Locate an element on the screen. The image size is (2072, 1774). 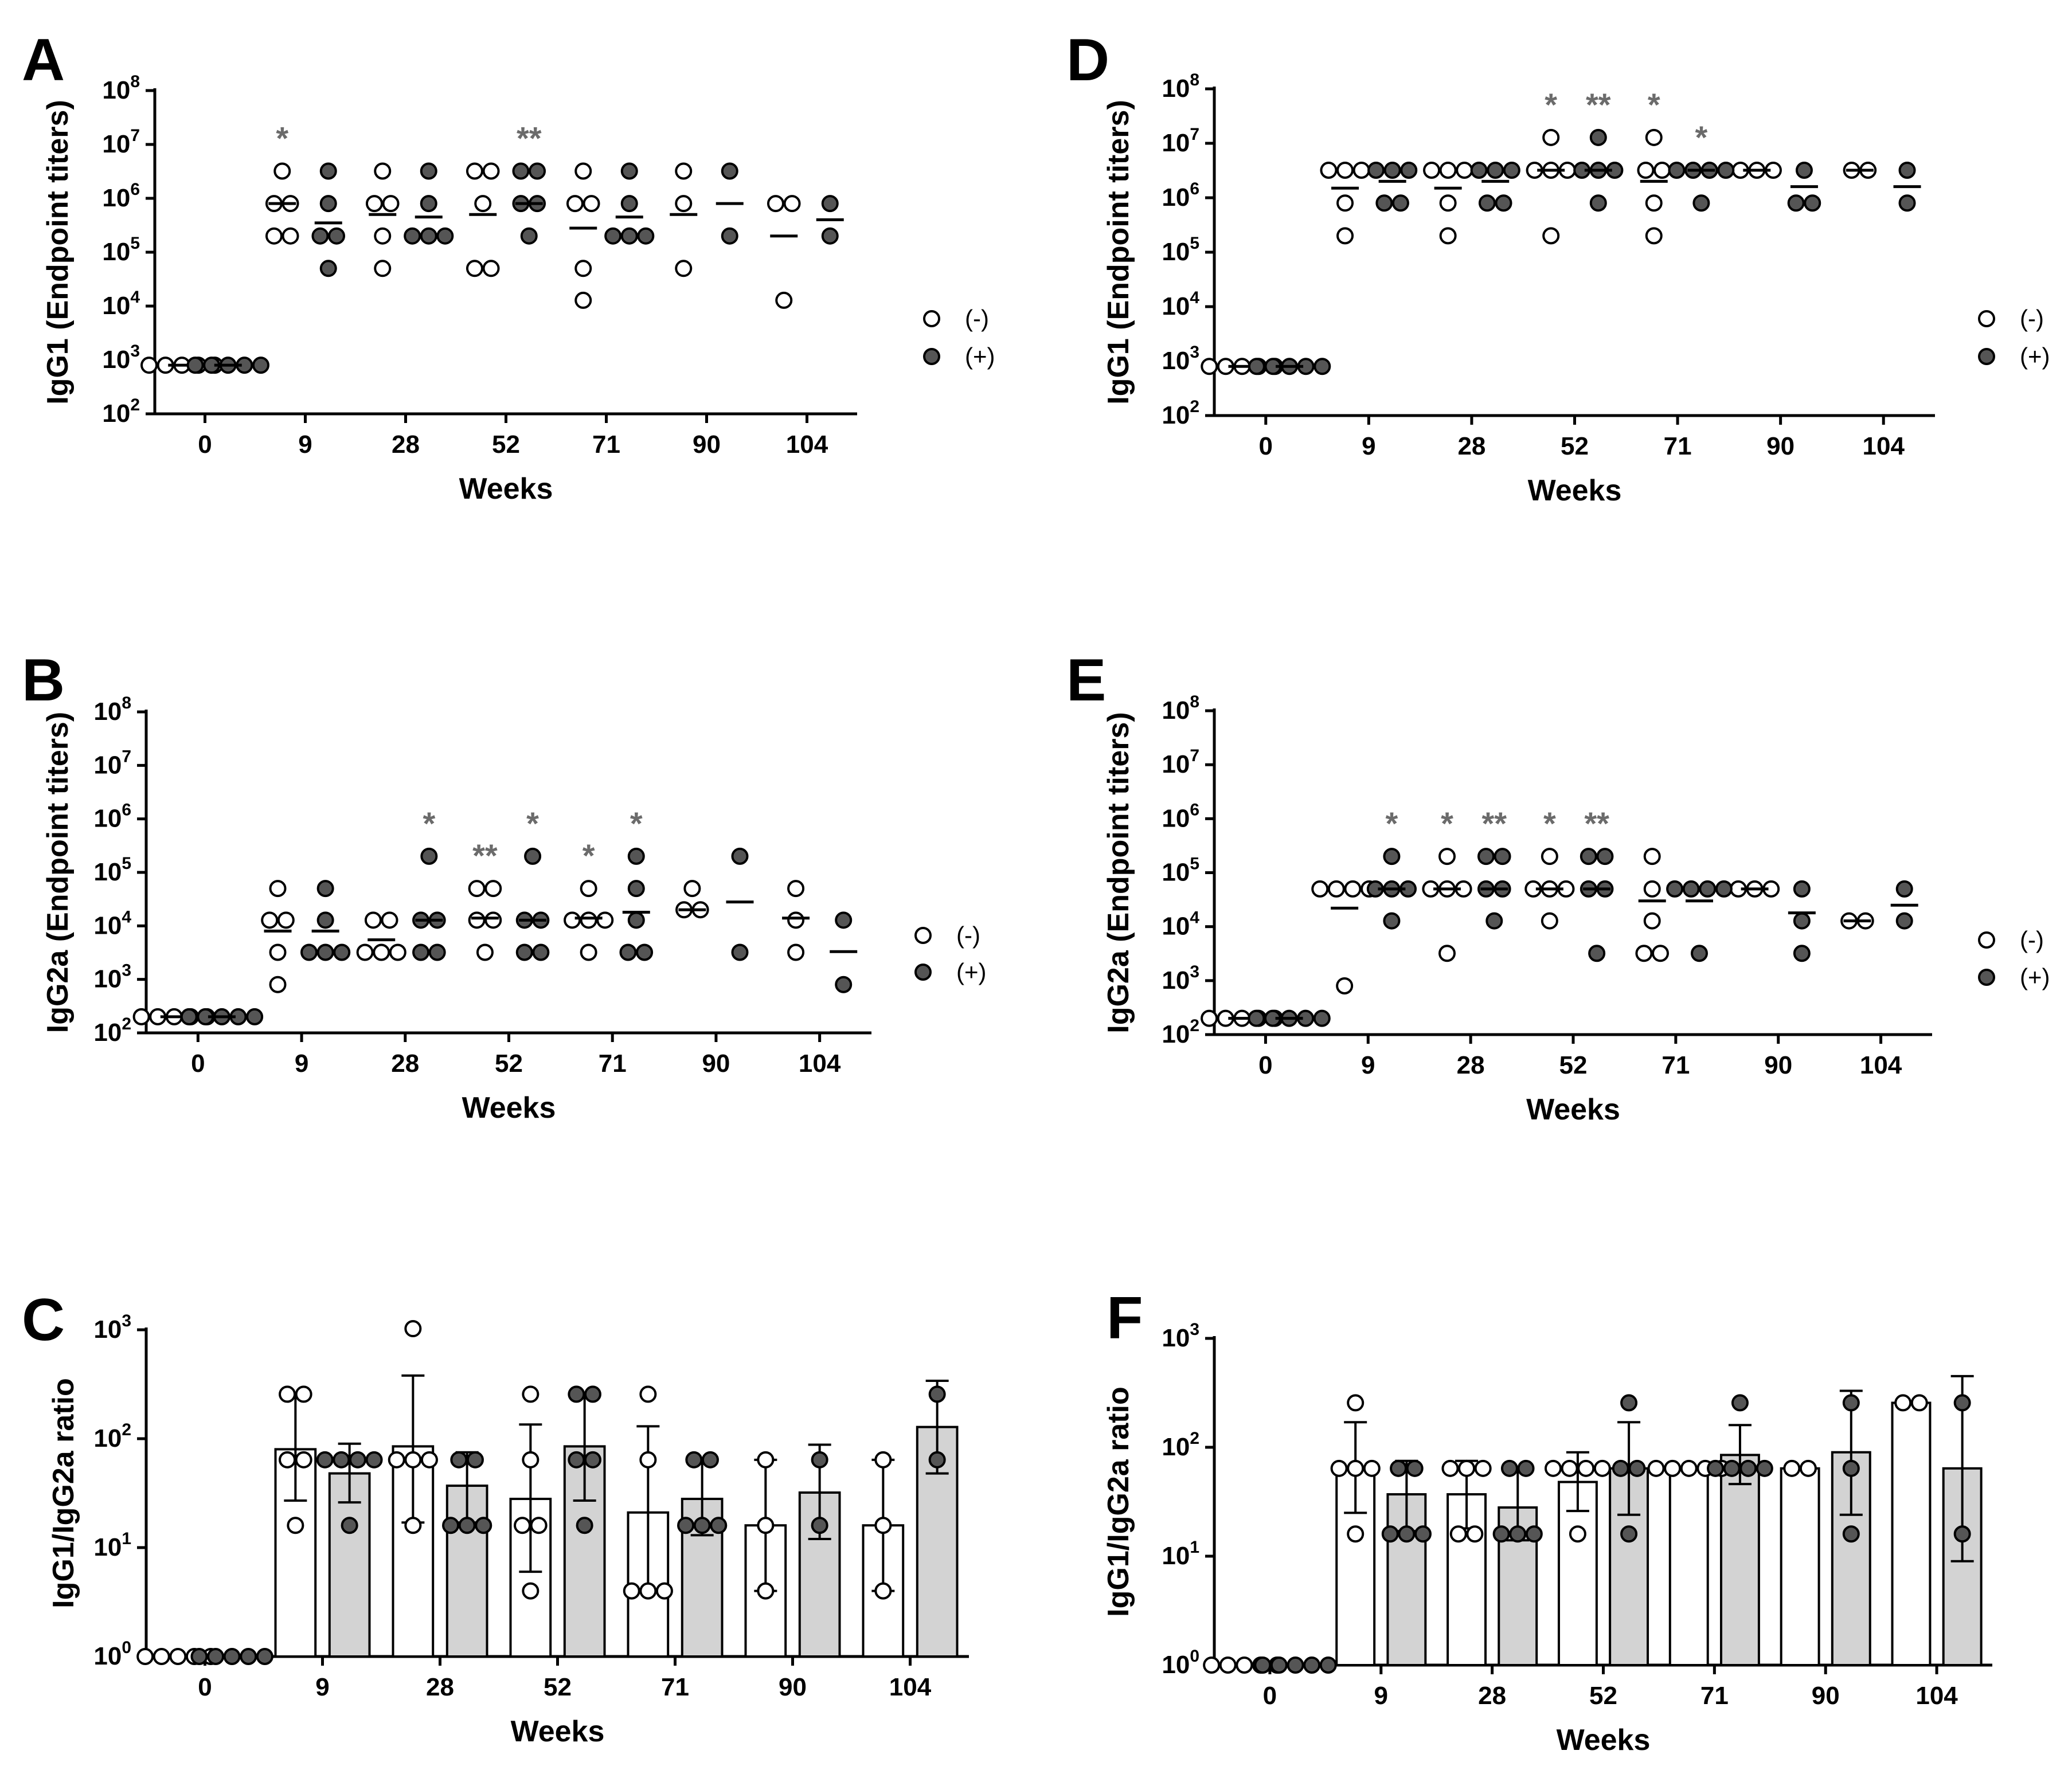
bar-minus is located at coordinates (1577, 1574).